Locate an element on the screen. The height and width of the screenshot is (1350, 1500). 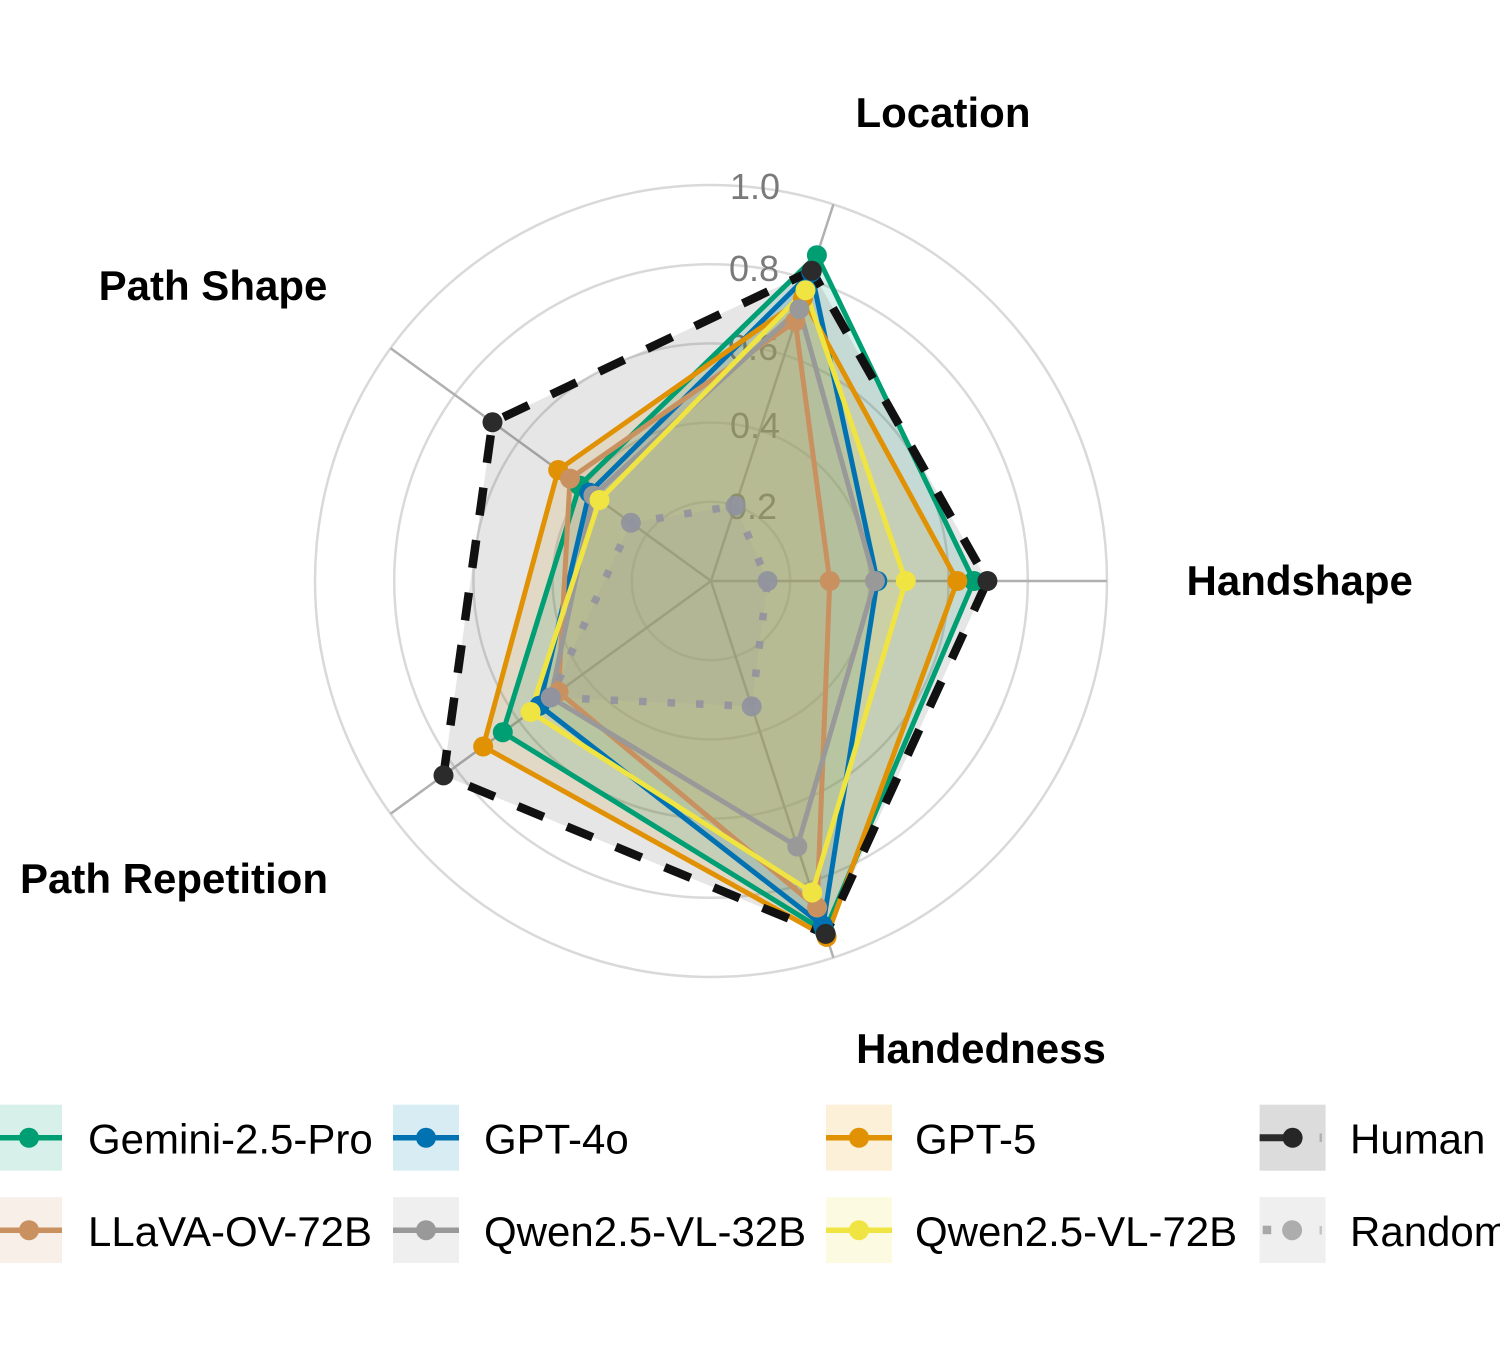
svg-text: Qwen2.5-VL-32B is located at coordinates (645, 1231).